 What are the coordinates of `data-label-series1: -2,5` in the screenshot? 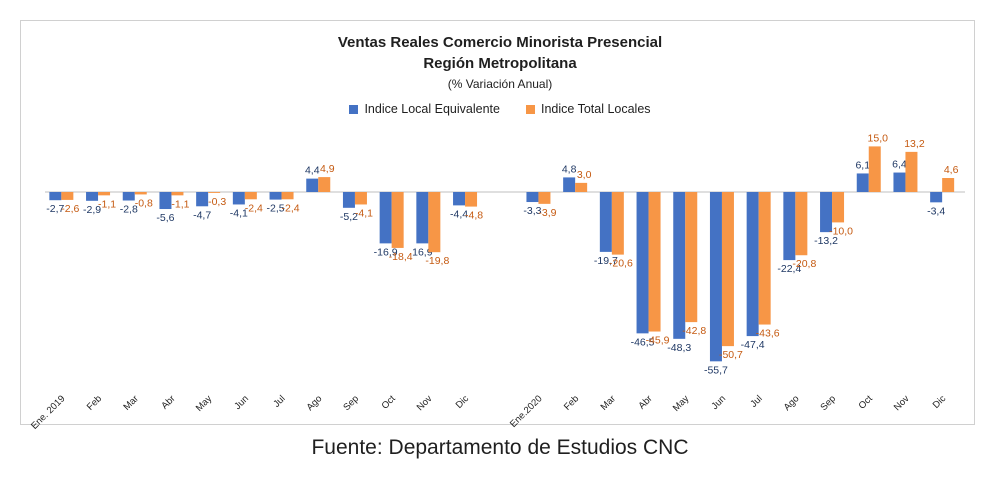 It's located at (276, 209).